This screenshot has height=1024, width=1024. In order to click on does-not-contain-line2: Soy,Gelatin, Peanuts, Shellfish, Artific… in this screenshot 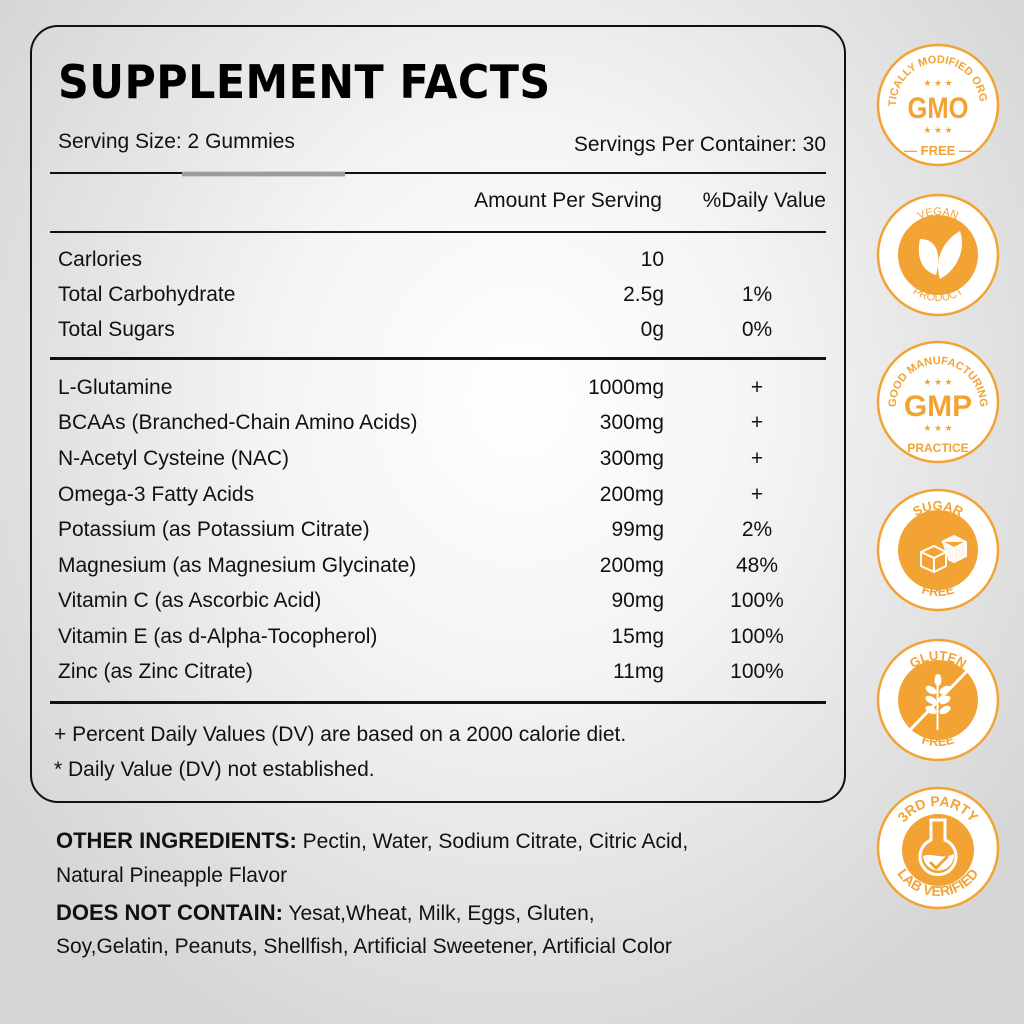, I will do `click(364, 946)`.